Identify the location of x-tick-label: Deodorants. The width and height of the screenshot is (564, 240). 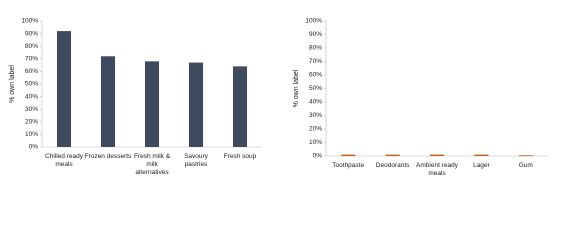
(393, 165).